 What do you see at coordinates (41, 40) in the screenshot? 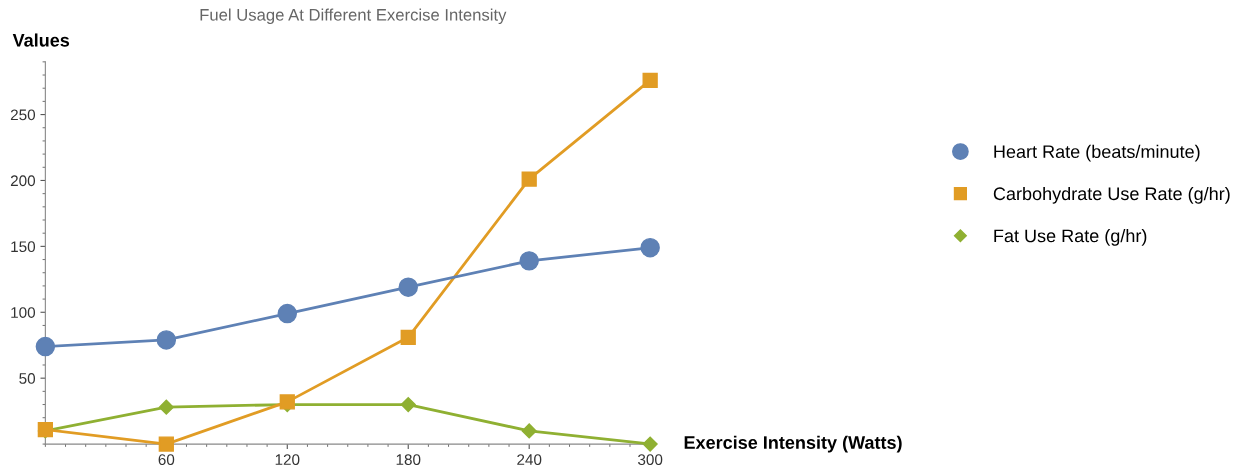
I see `y-axis-title: Values` at bounding box center [41, 40].